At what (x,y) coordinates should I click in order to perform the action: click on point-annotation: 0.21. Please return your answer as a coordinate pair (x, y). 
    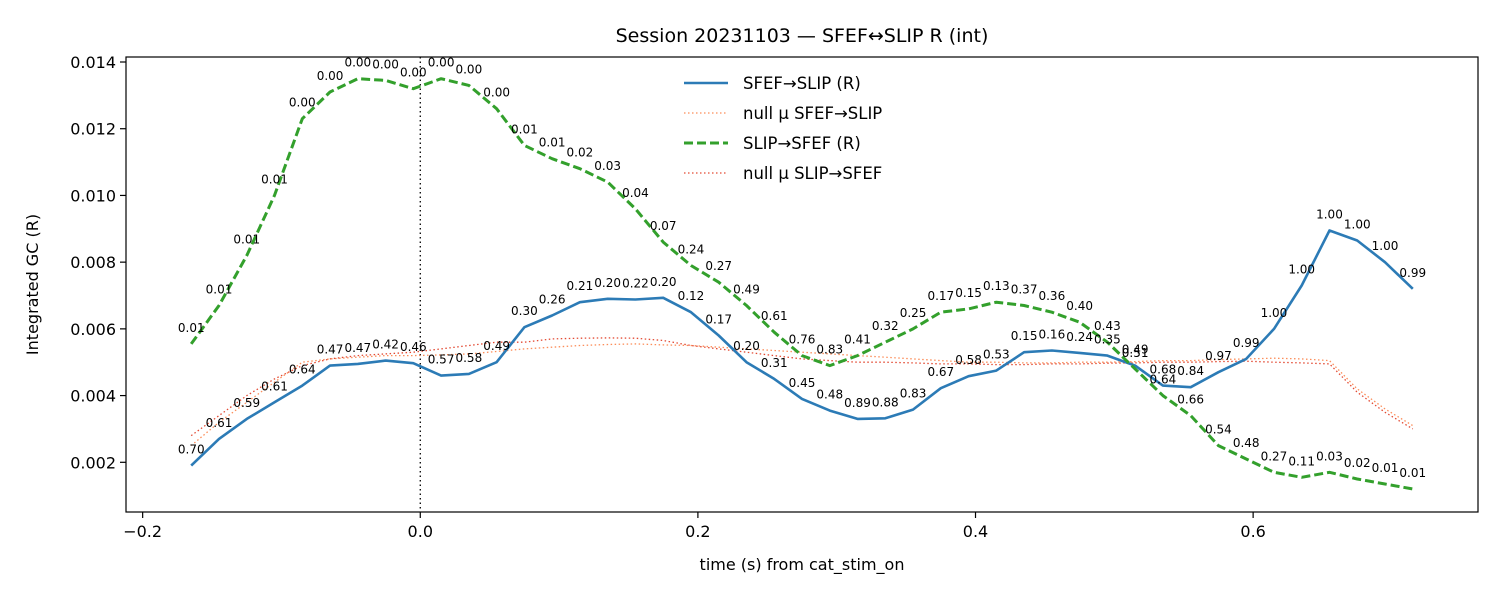
    Looking at the image, I should click on (580, 286).